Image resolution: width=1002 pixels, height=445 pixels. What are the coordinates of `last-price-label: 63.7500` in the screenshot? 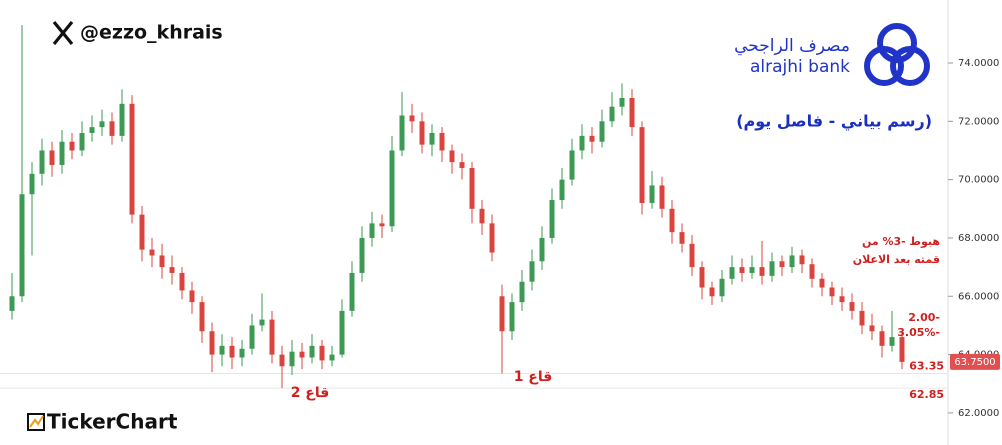 It's located at (974, 362).